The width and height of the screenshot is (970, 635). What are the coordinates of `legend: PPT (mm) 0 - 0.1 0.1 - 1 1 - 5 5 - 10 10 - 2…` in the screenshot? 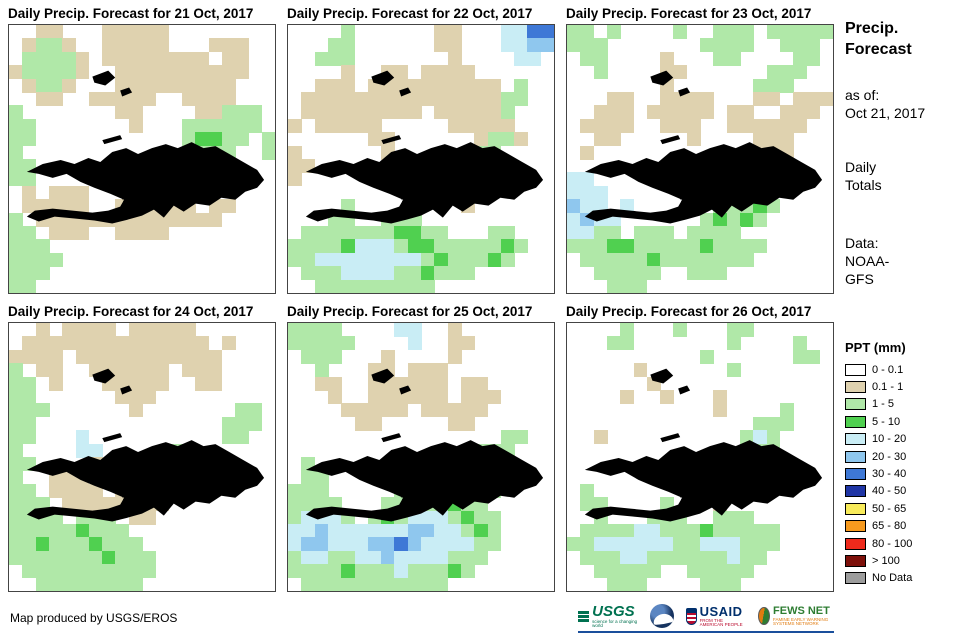 It's located at (905, 463).